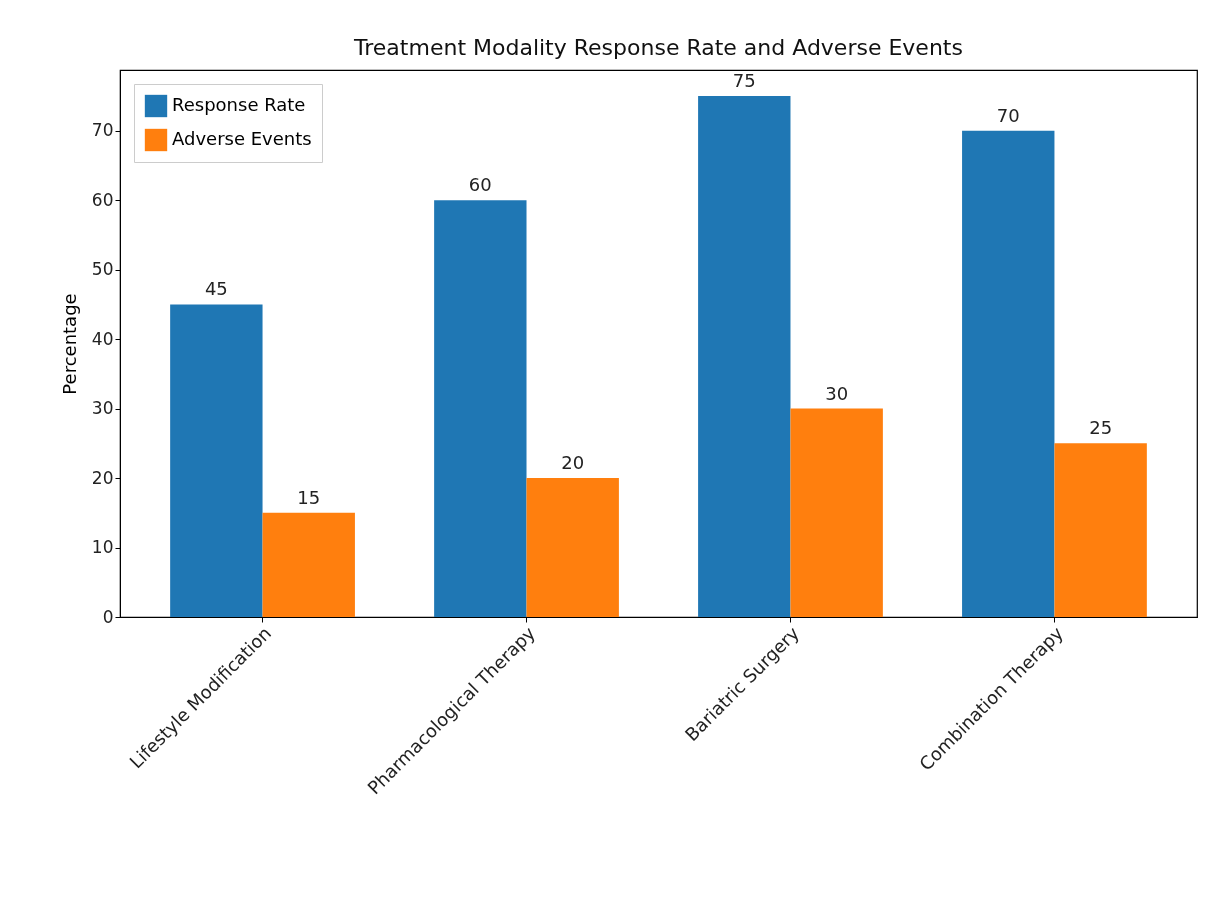 This screenshot has height=906, width=1206. I want to click on y-tick-label: 70, so click(102, 130).